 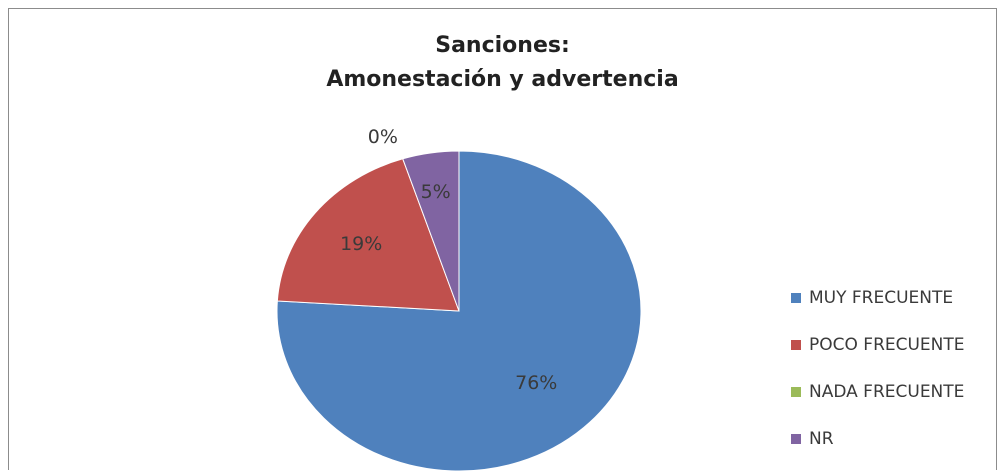 What do you see at coordinates (383, 137) in the screenshot?
I see `data-label-nada-frecuente: 0%` at bounding box center [383, 137].